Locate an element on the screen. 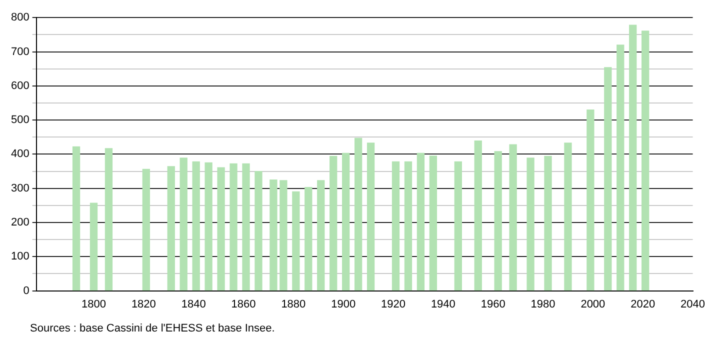  x-tick-label: 1860 is located at coordinates (243, 304).